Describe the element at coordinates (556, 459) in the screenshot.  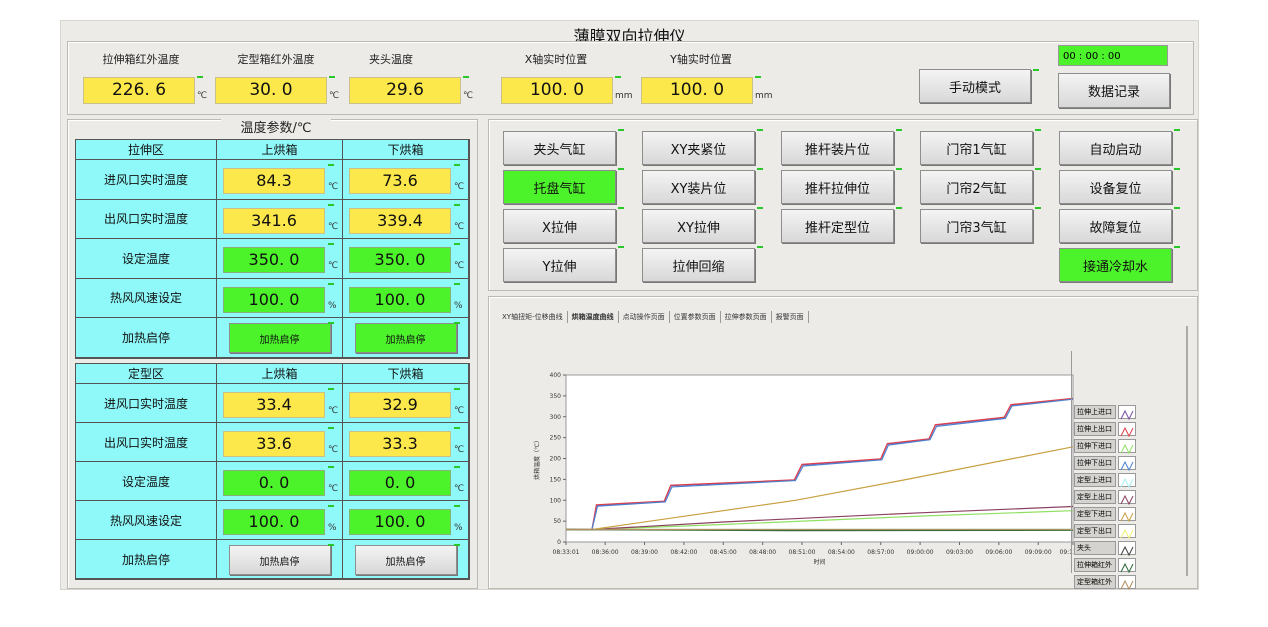
I see `y-tick-label: 200` at that location.